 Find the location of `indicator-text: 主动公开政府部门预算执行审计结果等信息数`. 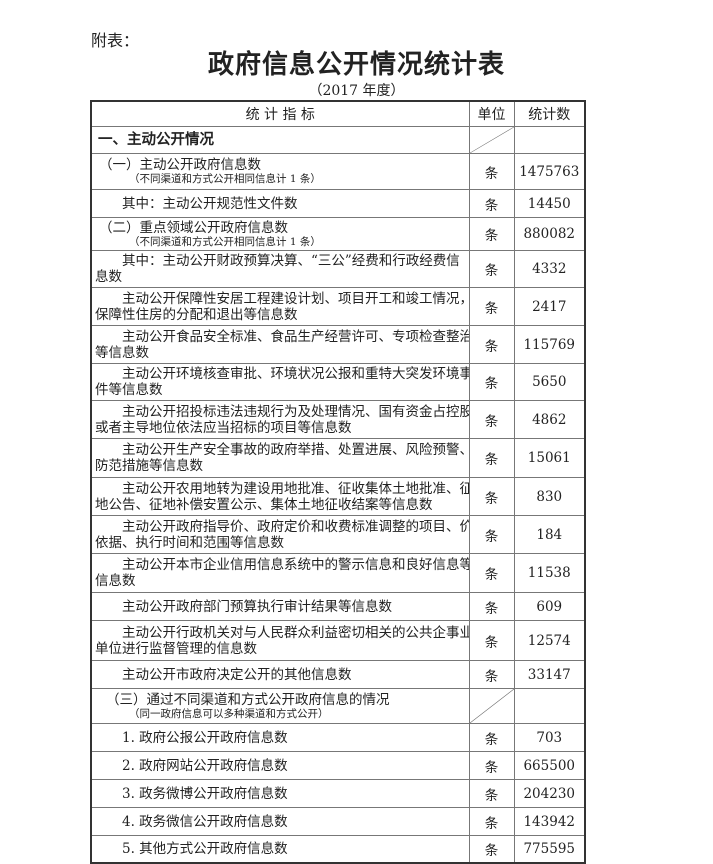

indicator-text: 主动公开政府部门预算执行审计结果等信息数 is located at coordinates (257, 606).